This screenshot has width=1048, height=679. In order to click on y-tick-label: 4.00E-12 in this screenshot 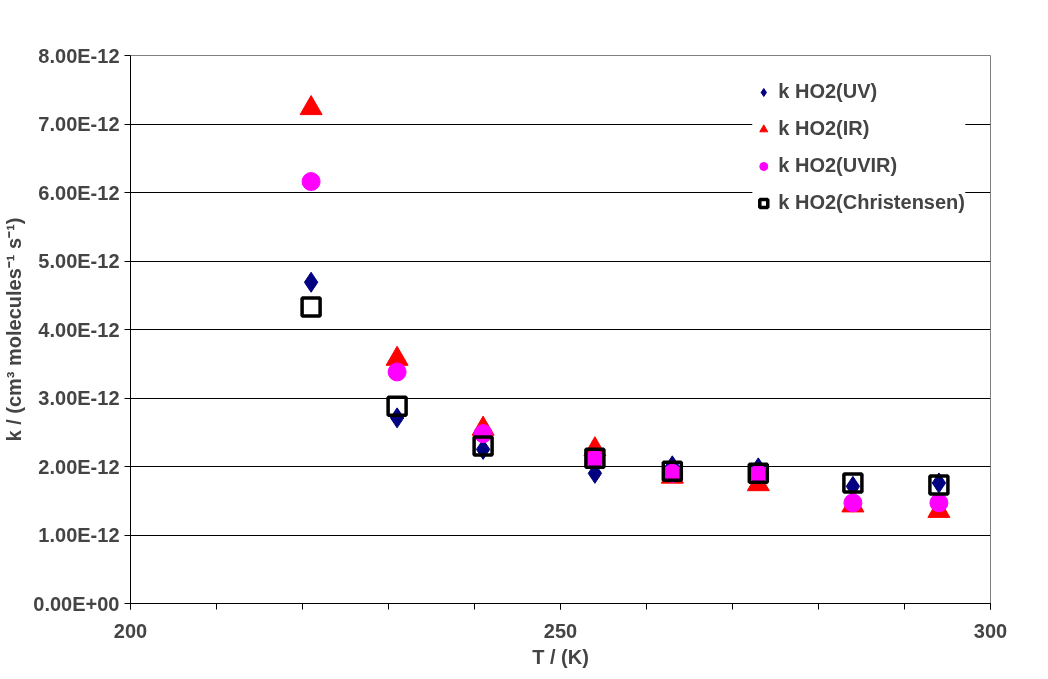, I will do `click(79, 329)`.